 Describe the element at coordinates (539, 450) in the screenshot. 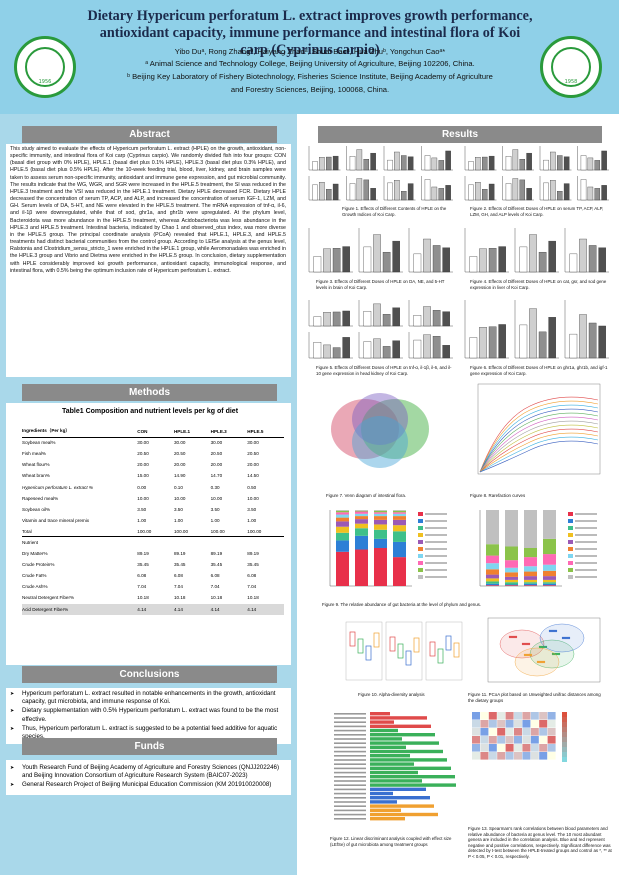

I see `rarefaction-curve` at that location.